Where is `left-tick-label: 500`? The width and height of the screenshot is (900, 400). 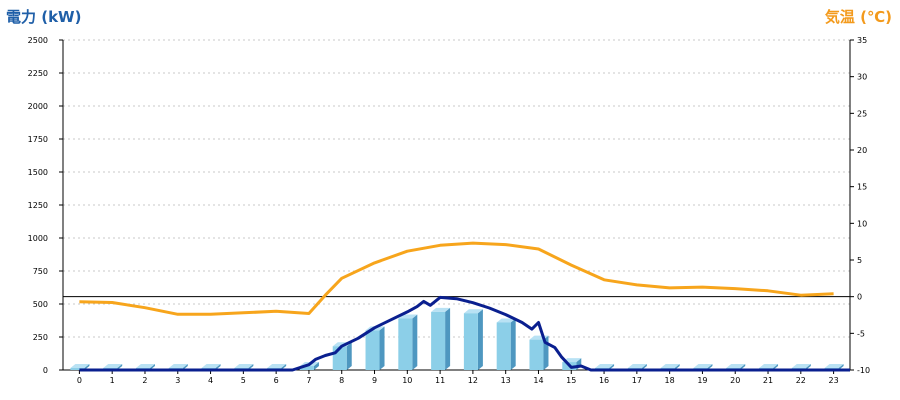
left-tick-label: 500 is located at coordinates (40, 304).